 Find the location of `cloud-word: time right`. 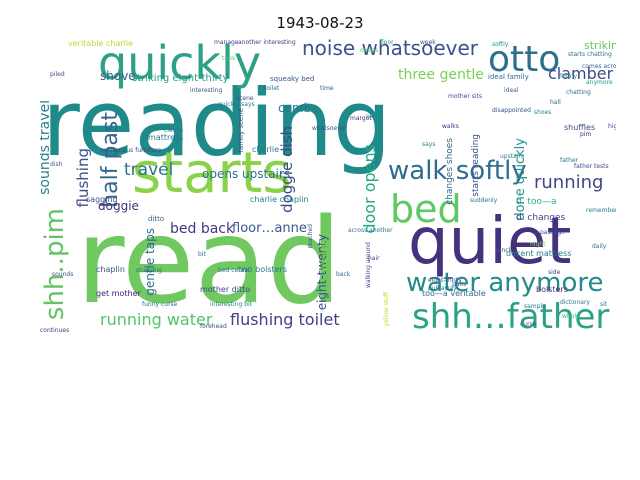

cloud-word: time right is located at coordinates (324, 257).